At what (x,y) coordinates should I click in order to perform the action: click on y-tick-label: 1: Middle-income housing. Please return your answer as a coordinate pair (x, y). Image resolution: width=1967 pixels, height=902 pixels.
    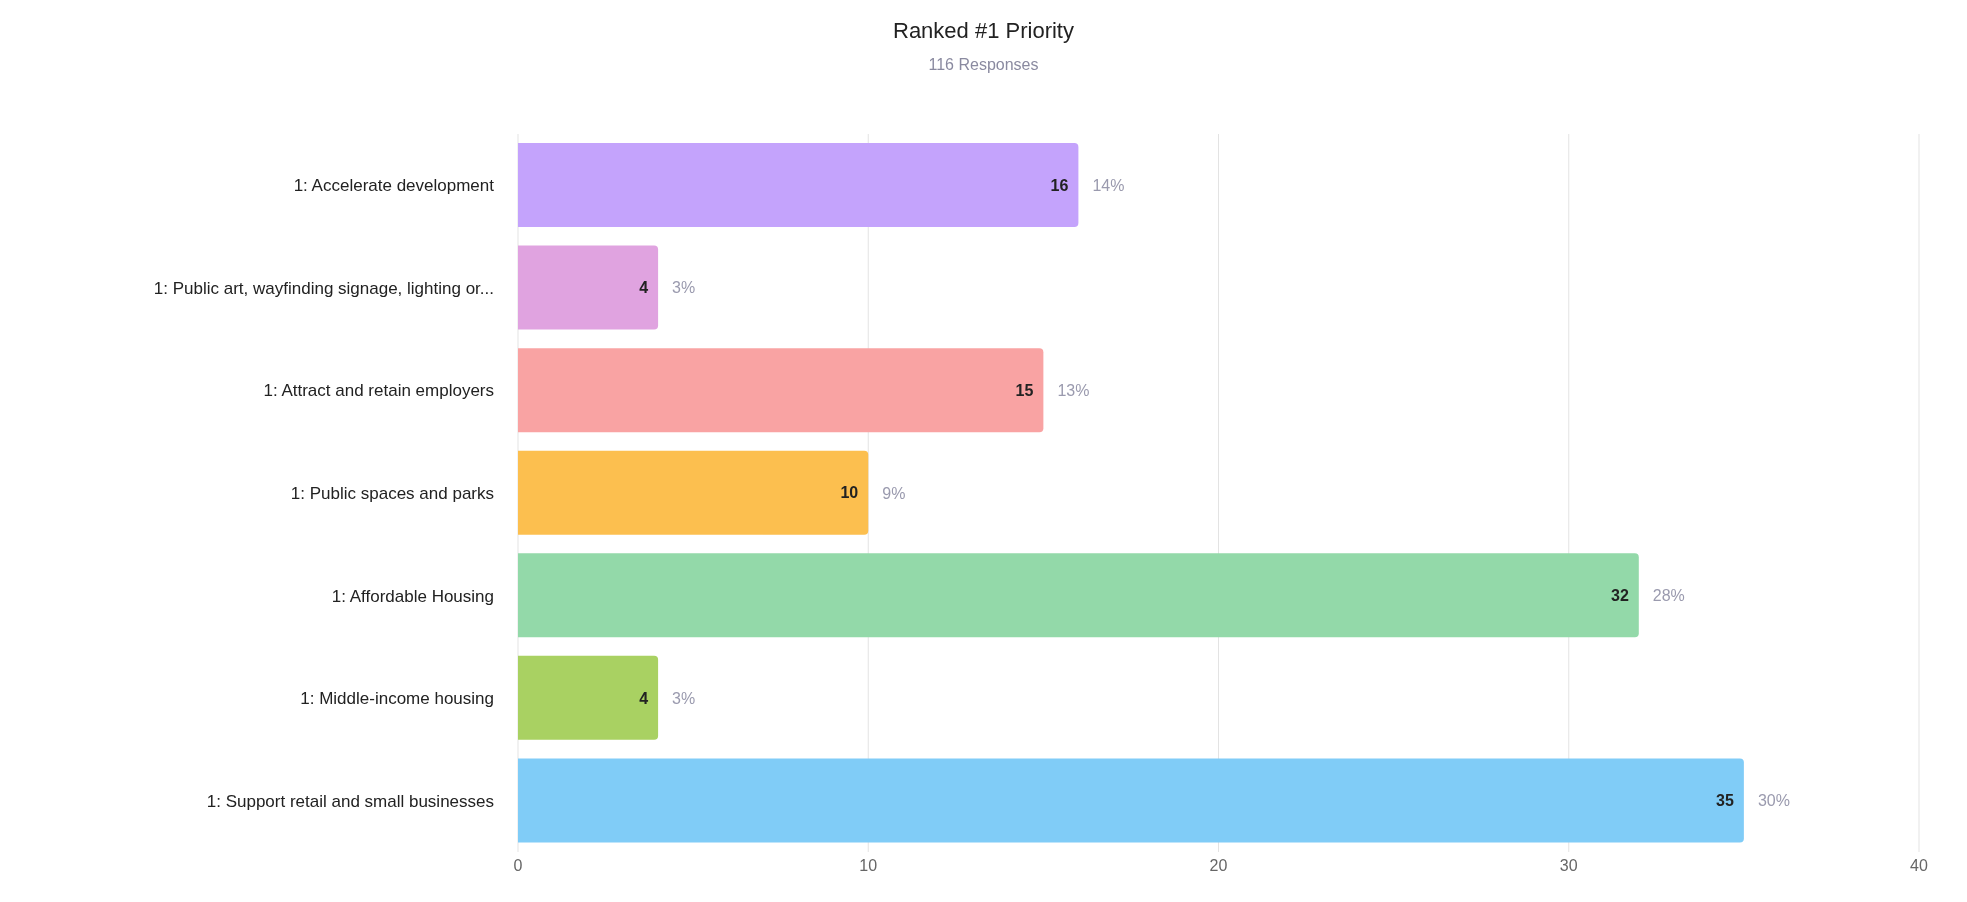
    Looking at the image, I should click on (397, 699).